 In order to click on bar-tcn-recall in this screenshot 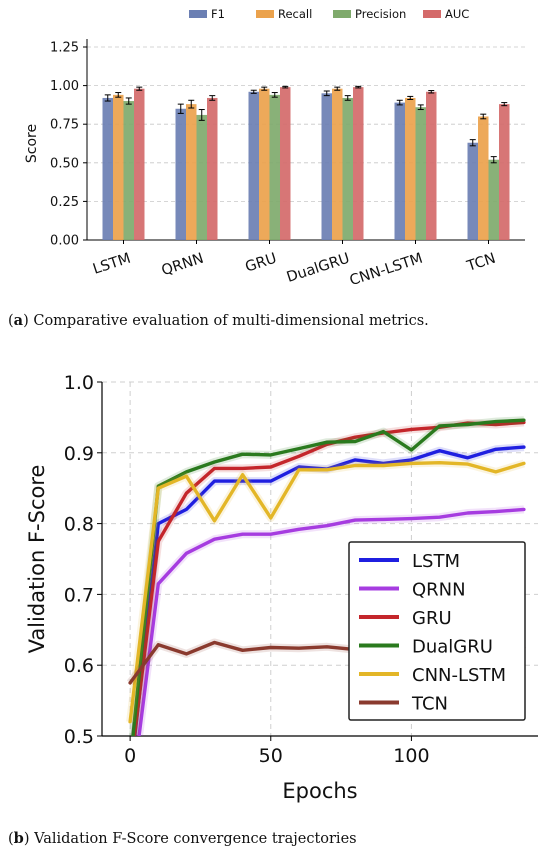, I will do `click(483, 178)`.